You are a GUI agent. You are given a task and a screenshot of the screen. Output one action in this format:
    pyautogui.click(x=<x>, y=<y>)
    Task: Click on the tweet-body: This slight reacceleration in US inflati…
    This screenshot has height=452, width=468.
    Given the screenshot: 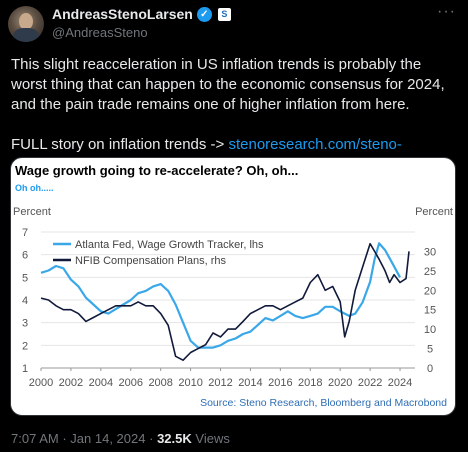 What is the action you would take?
    pyautogui.click(x=228, y=84)
    